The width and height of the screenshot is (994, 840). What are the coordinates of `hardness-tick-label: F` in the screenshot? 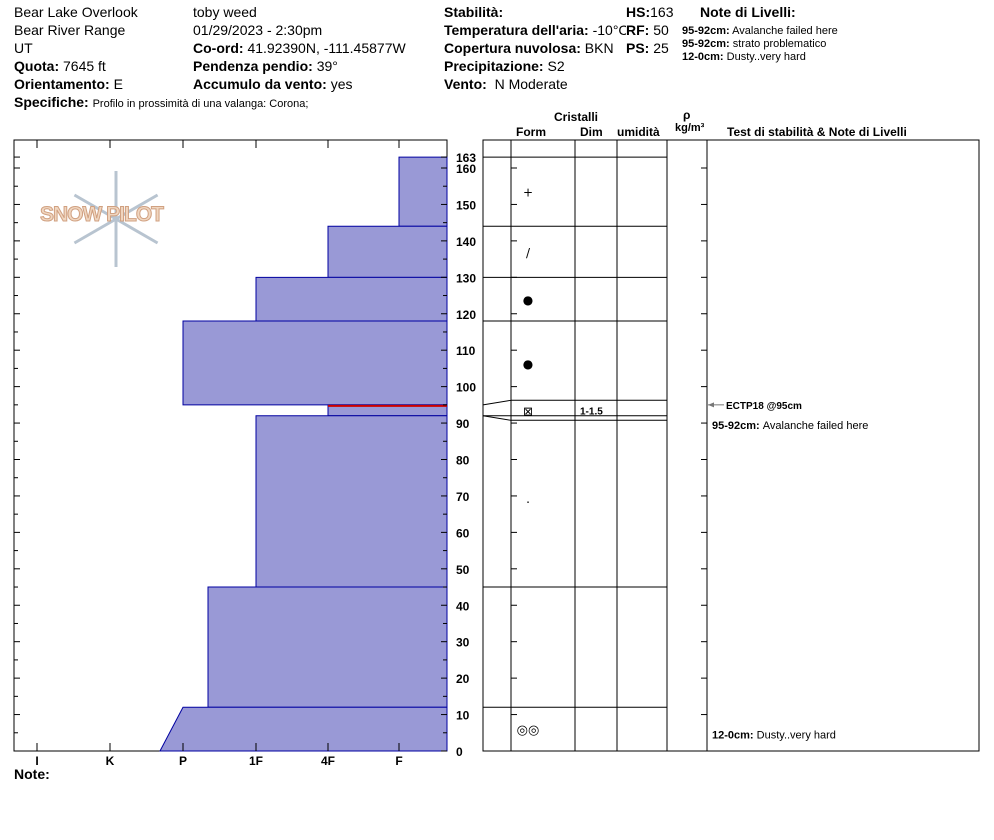 It's located at (398, 761).